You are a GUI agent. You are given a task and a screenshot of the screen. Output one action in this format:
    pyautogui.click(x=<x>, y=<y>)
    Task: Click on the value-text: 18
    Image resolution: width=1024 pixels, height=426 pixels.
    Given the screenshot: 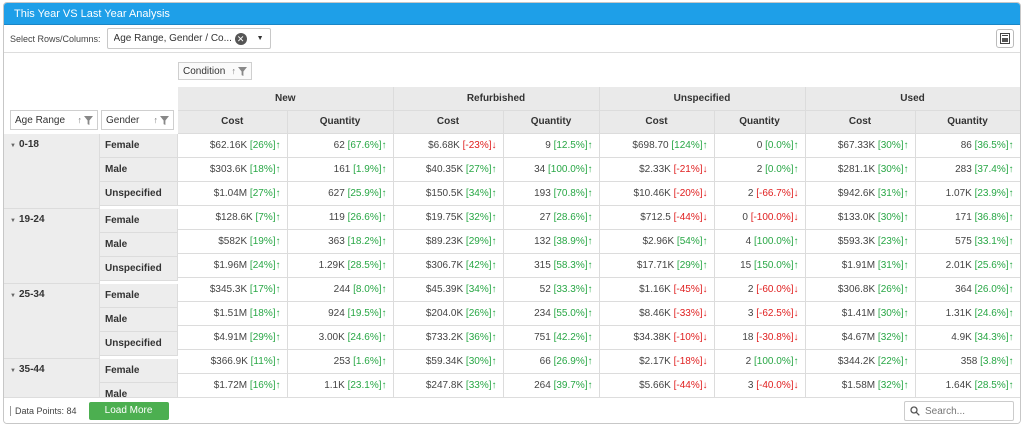 What is the action you would take?
    pyautogui.click(x=748, y=337)
    